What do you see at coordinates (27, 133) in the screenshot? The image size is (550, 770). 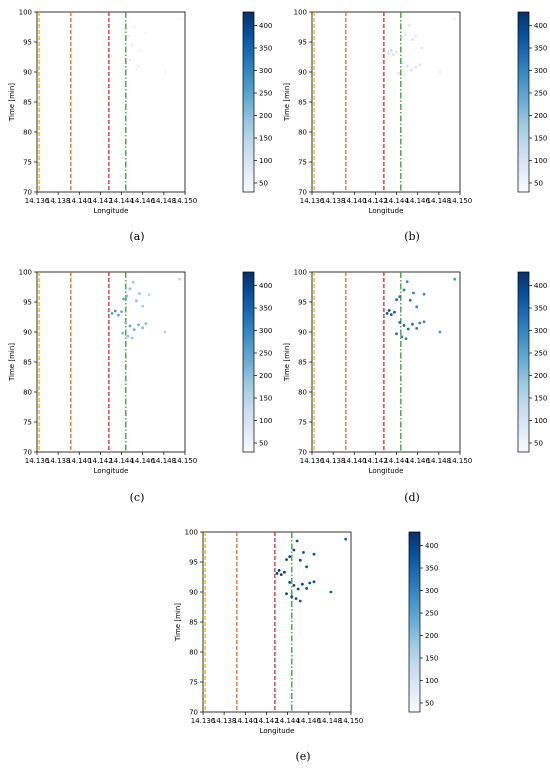 I see `y-tick-label: 80` at bounding box center [27, 133].